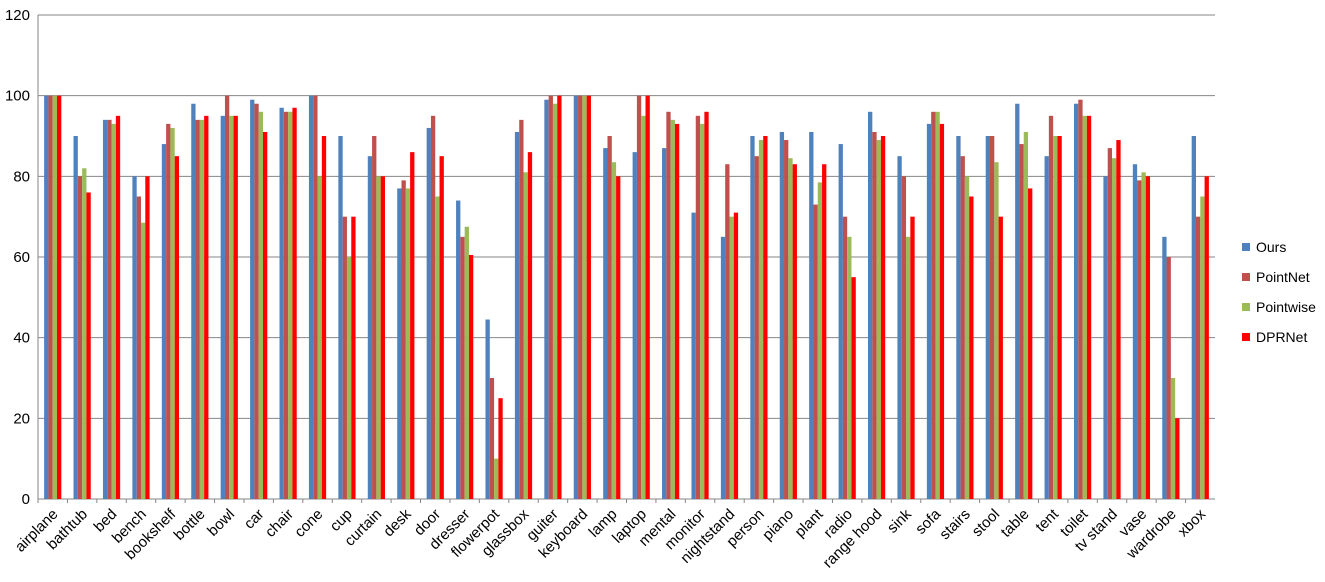 Image resolution: width=1325 pixels, height=582 pixels. Describe the element at coordinates (1271, 247) in the screenshot. I see `legend-label: Ours` at that location.